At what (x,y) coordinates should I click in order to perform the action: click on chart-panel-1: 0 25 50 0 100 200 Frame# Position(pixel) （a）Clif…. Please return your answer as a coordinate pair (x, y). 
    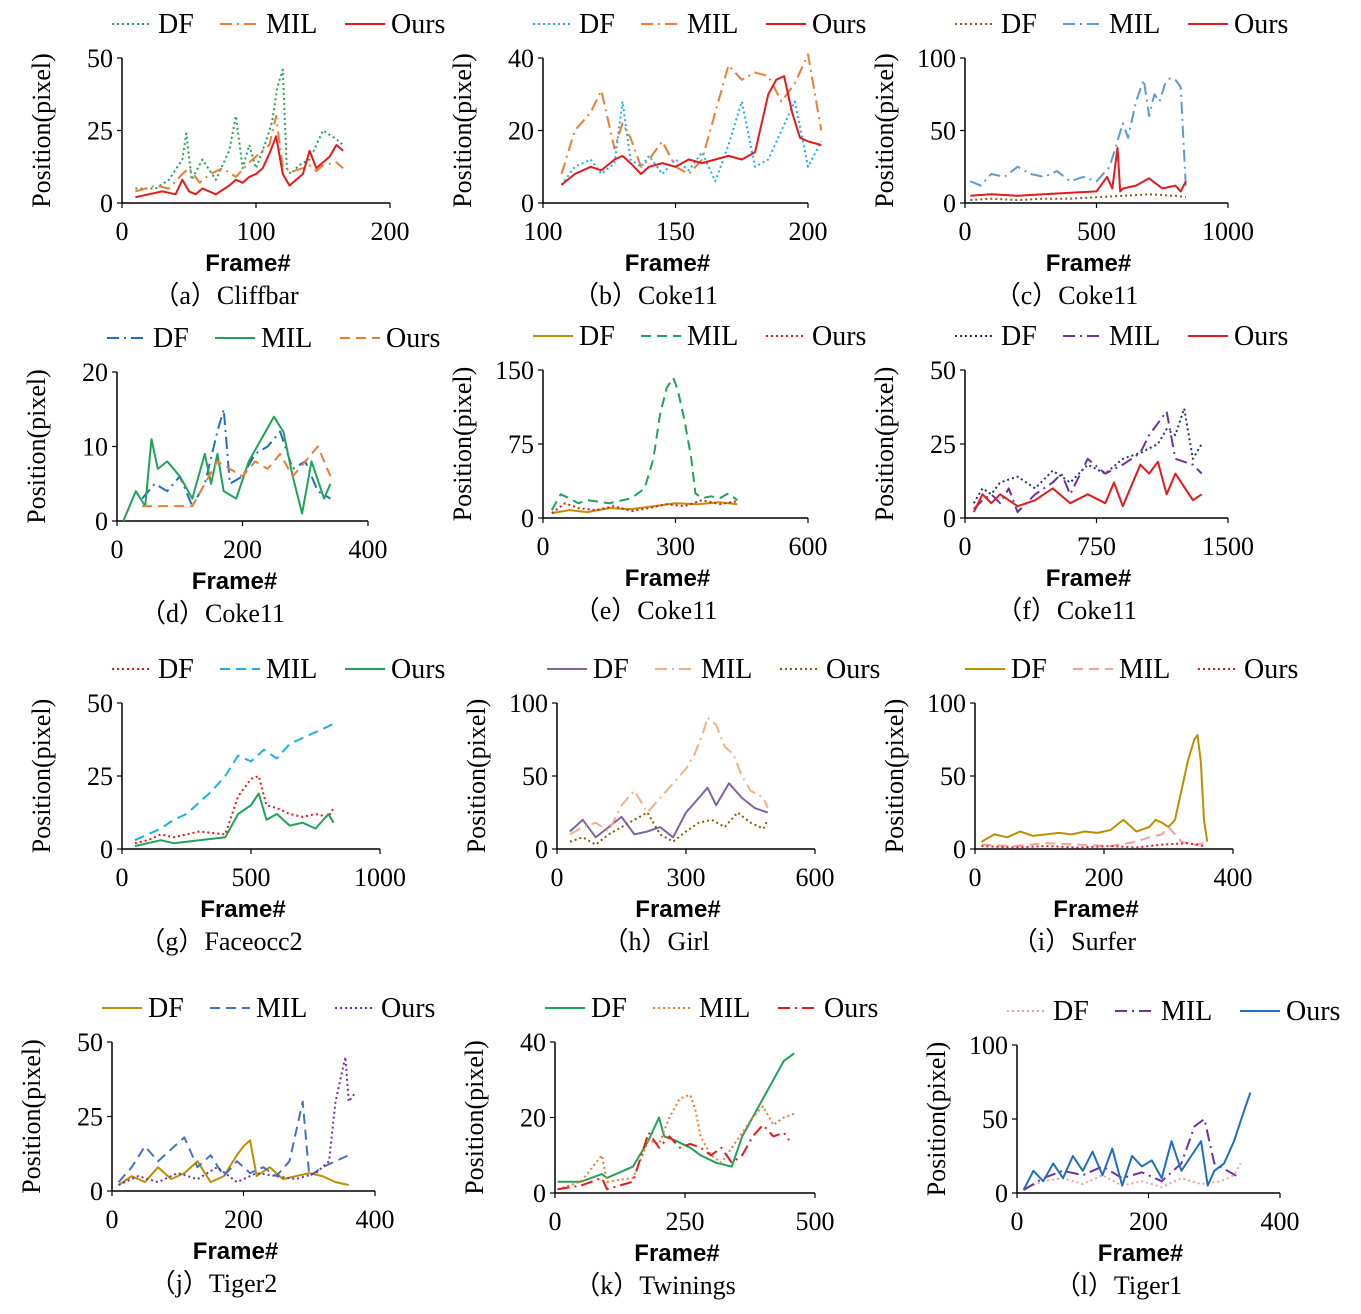
    Looking at the image, I should click on (236, 159).